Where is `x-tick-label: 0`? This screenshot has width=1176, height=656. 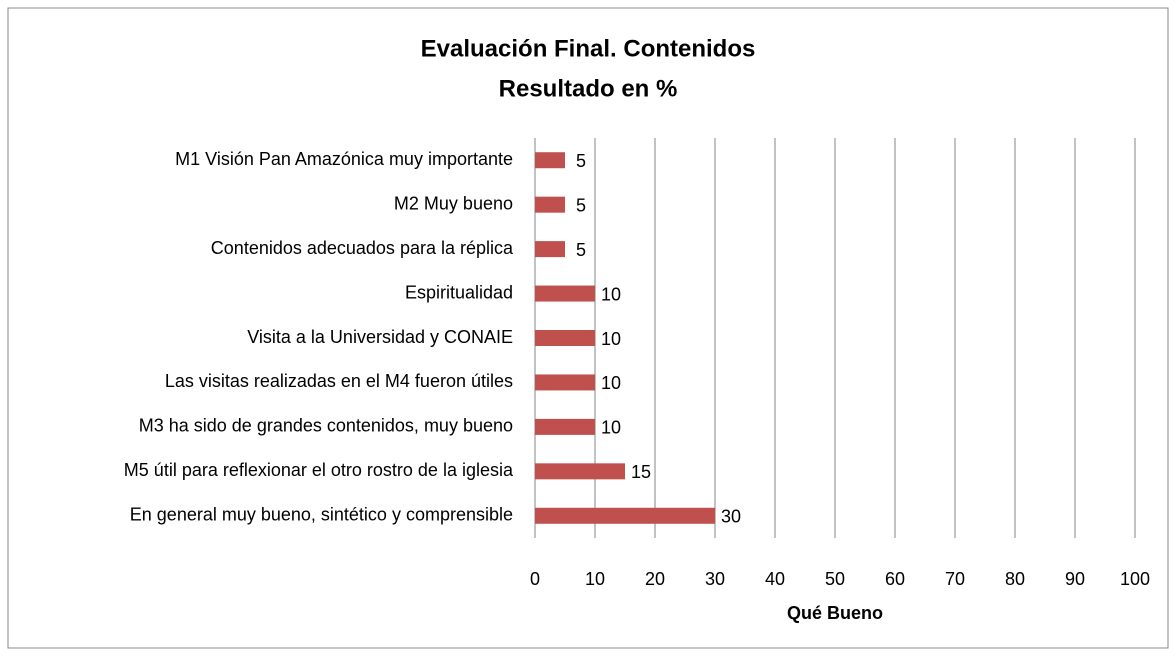 x-tick-label: 0 is located at coordinates (535, 579).